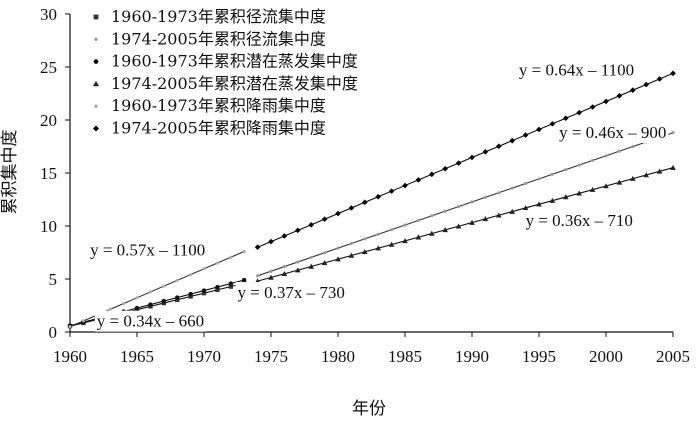  What do you see at coordinates (606, 356) in the screenshot?
I see `x-tick-label: 2000` at bounding box center [606, 356].